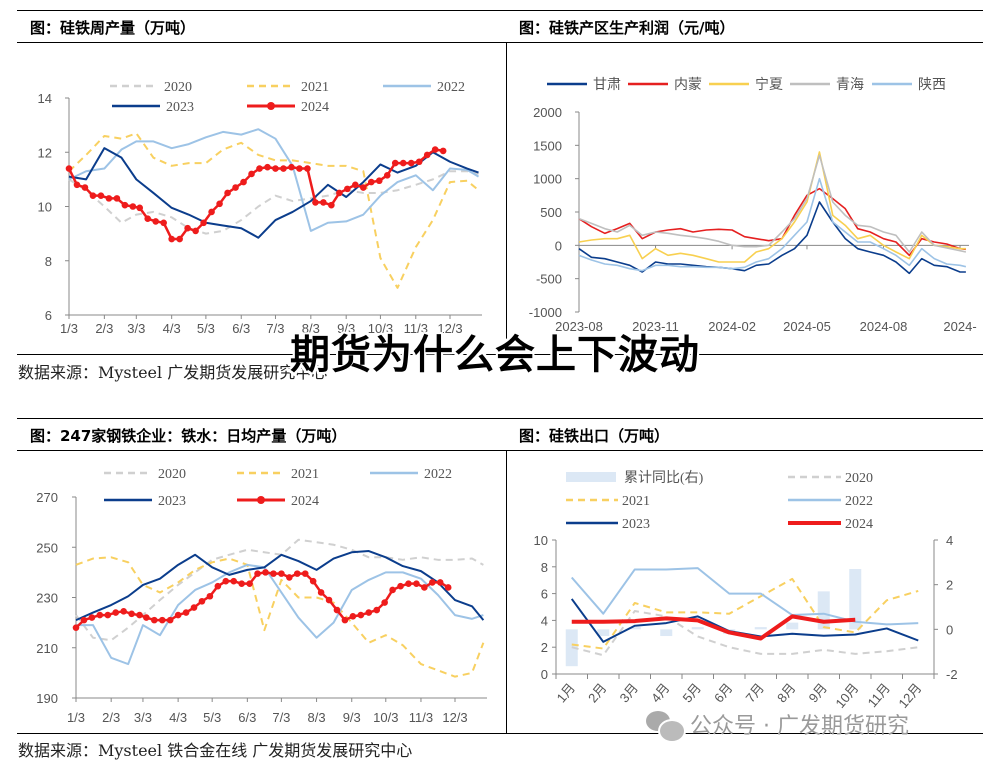 Image resolution: width=1004 pixels, height=766 pixels. Describe the element at coordinates (579, 326) in the screenshot. I see `x-tick-label: 2023-08` at that location.